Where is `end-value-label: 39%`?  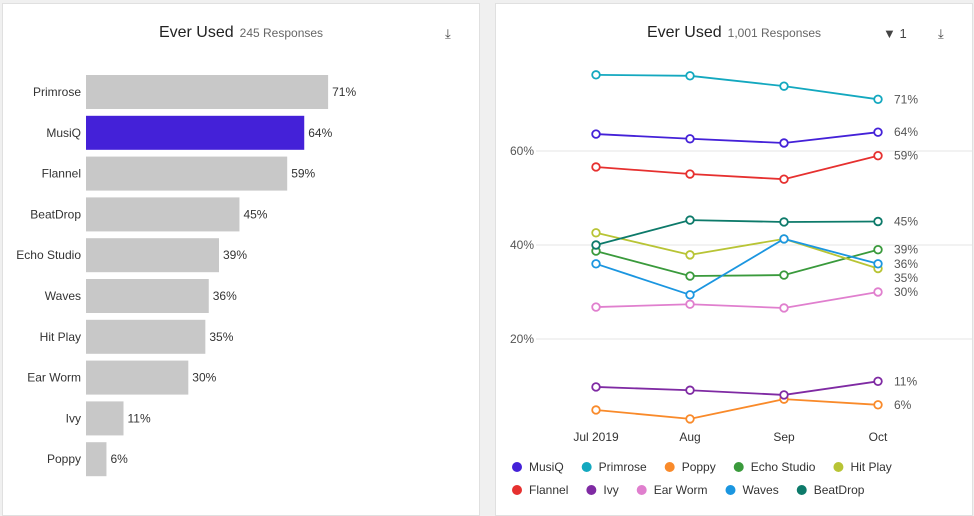
end-value-label: 39% is located at coordinates (906, 250).